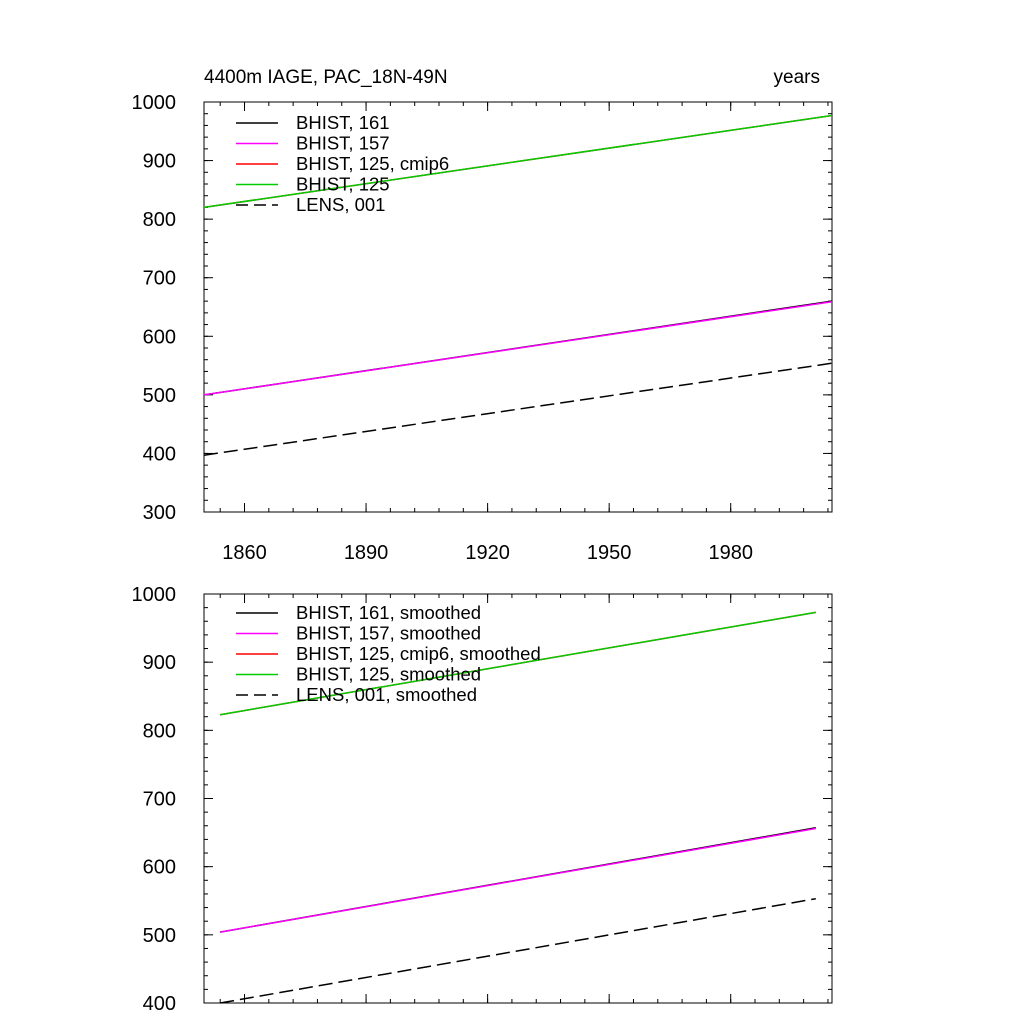 This screenshot has height=1029, width=1024. What do you see at coordinates (343, 143) in the screenshot?
I see `legend-label-2: BHIST, 157` at bounding box center [343, 143].